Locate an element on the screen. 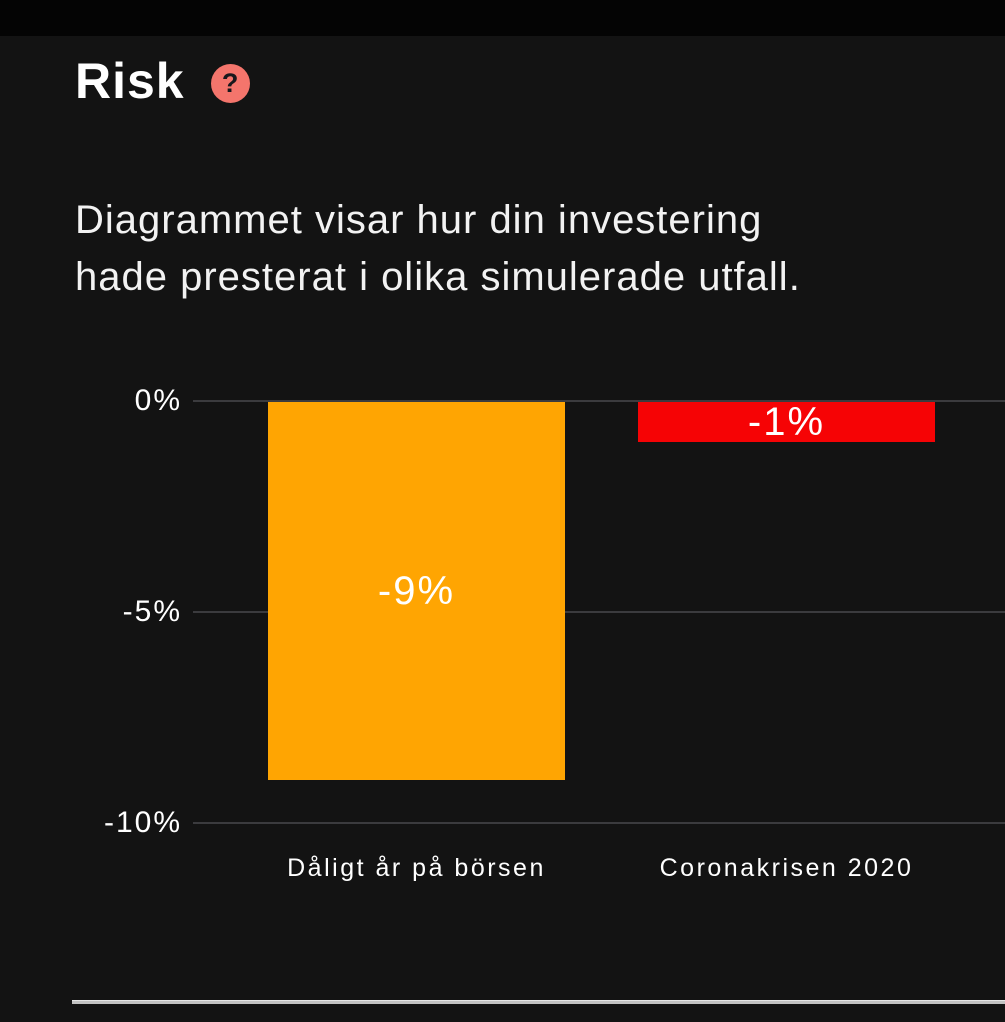 The image size is (1005, 1022). chart-bar: -1% is located at coordinates (786, 422).